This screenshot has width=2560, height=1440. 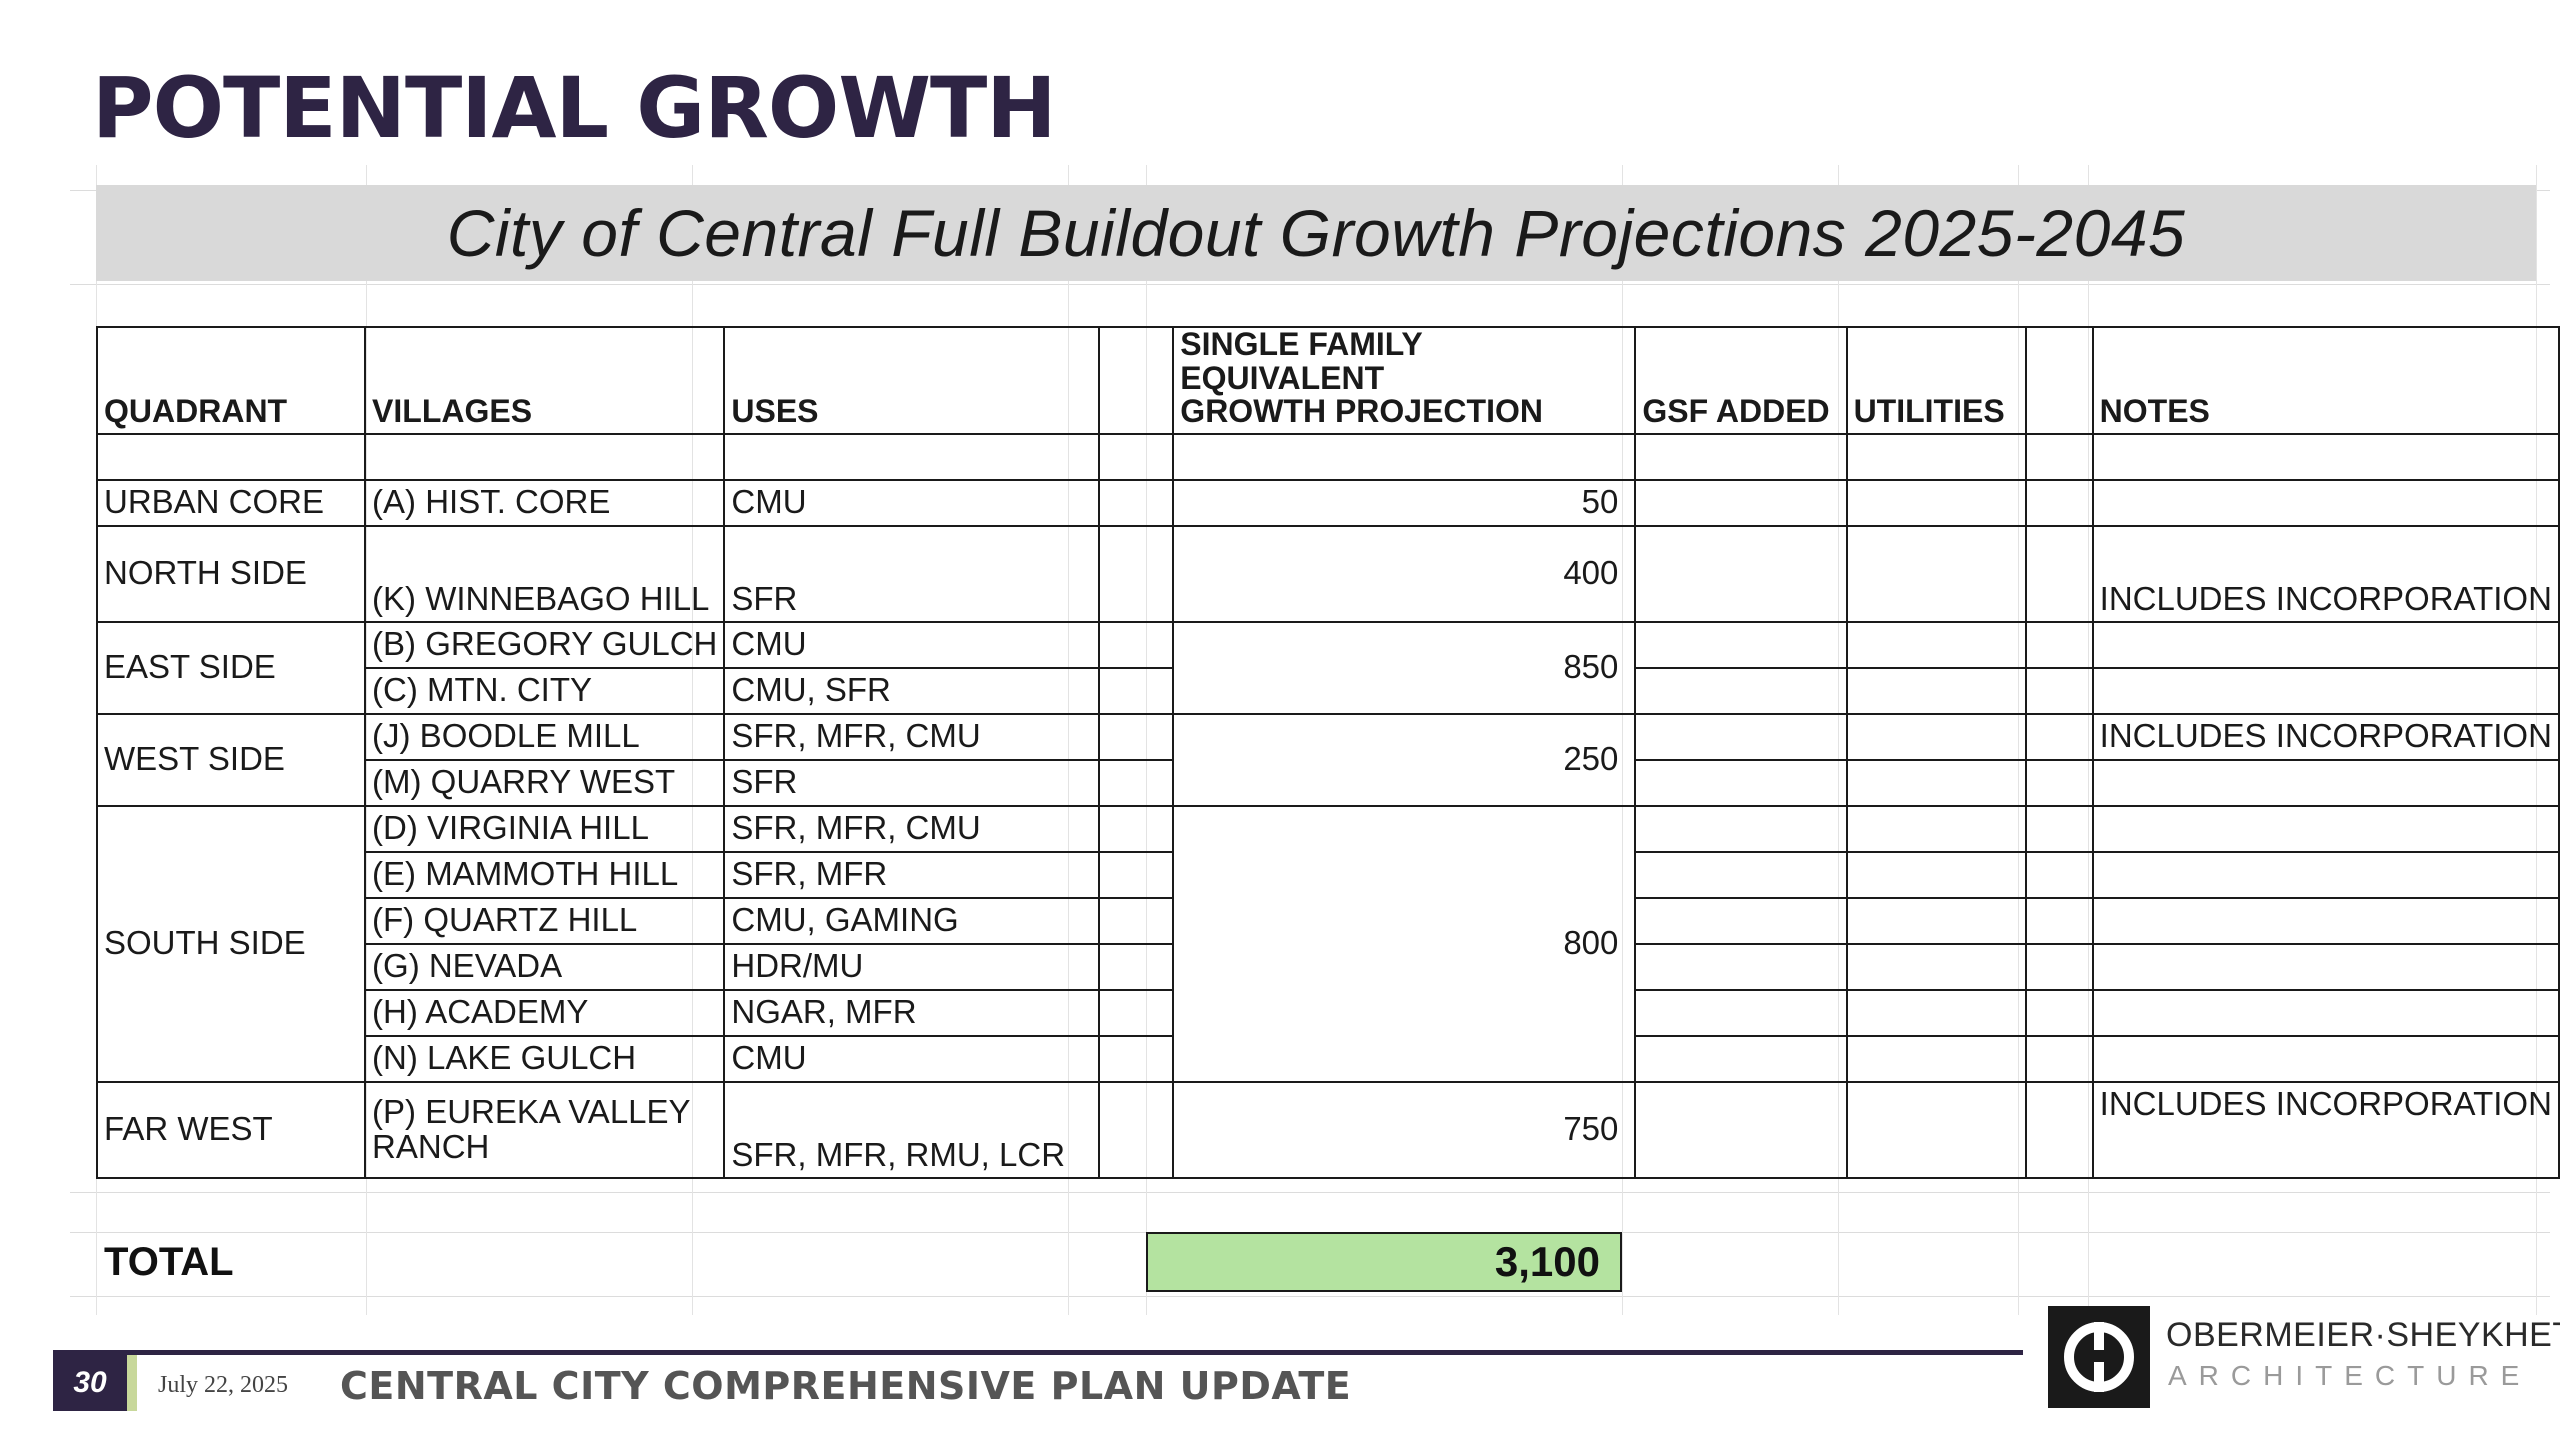 What do you see at coordinates (545, 644) in the screenshot?
I see `village-cell: (B) GREGORY GULCH` at bounding box center [545, 644].